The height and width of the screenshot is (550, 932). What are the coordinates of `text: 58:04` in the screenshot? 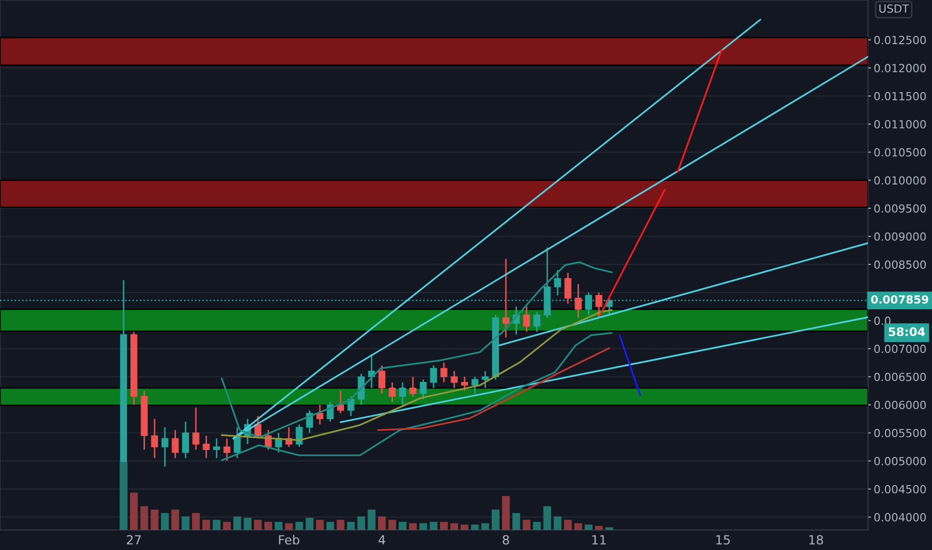 It's located at (906, 331).